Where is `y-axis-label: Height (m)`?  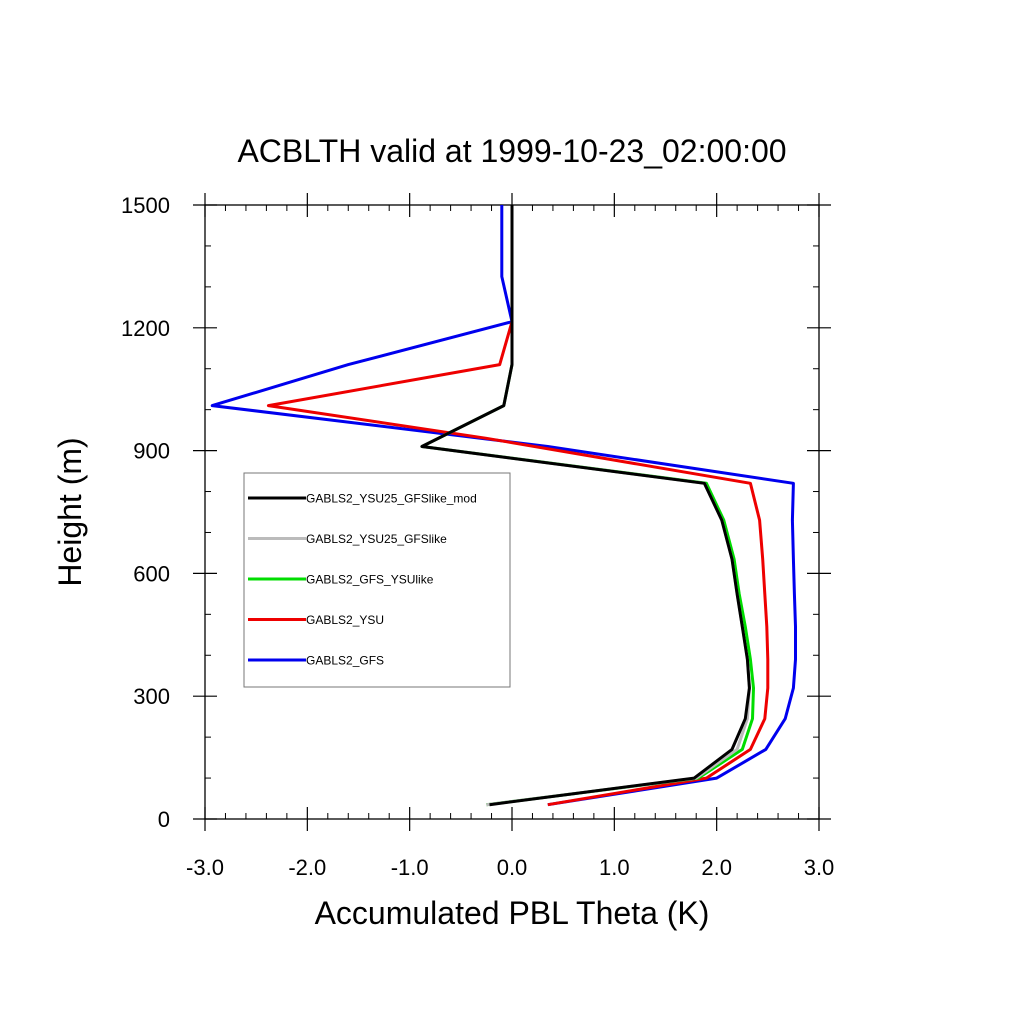 y-axis-label: Height (m) is located at coordinates (70, 511).